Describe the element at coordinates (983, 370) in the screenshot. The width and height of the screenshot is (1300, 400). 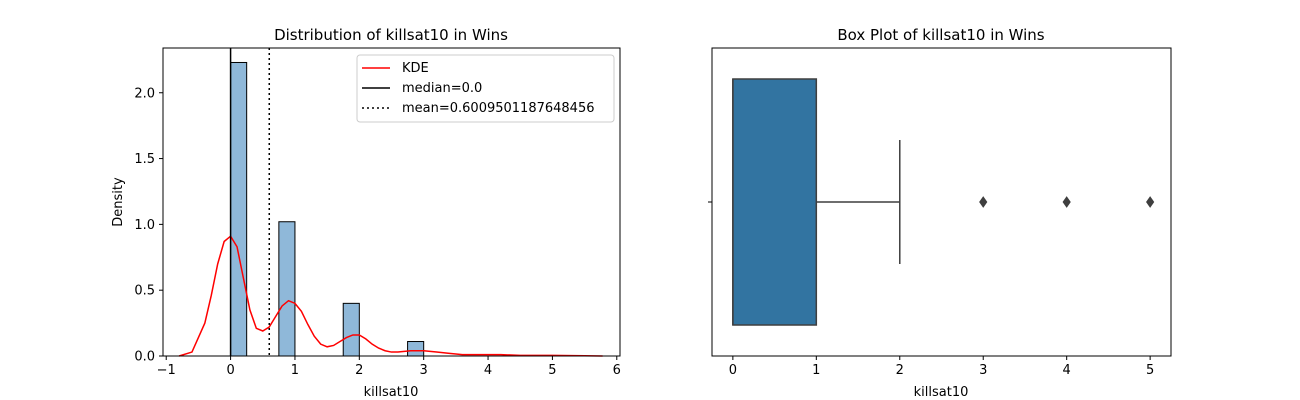
I see `box-plot-x-tick-label-3: 3` at that location.